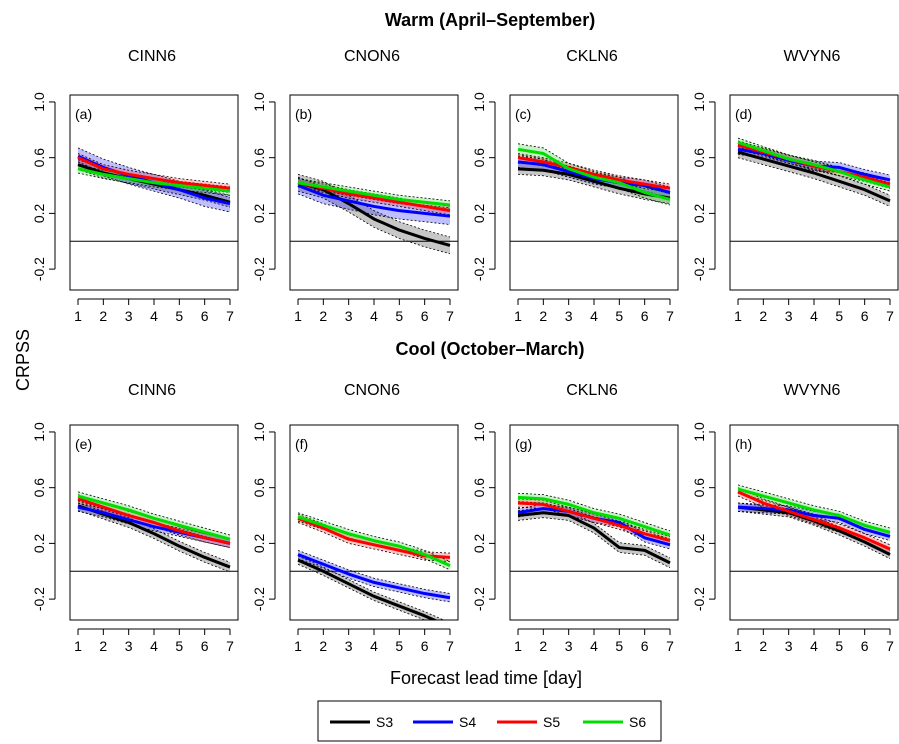  What do you see at coordinates (637, 722) in the screenshot?
I see `legend-label-S6: S6` at bounding box center [637, 722].